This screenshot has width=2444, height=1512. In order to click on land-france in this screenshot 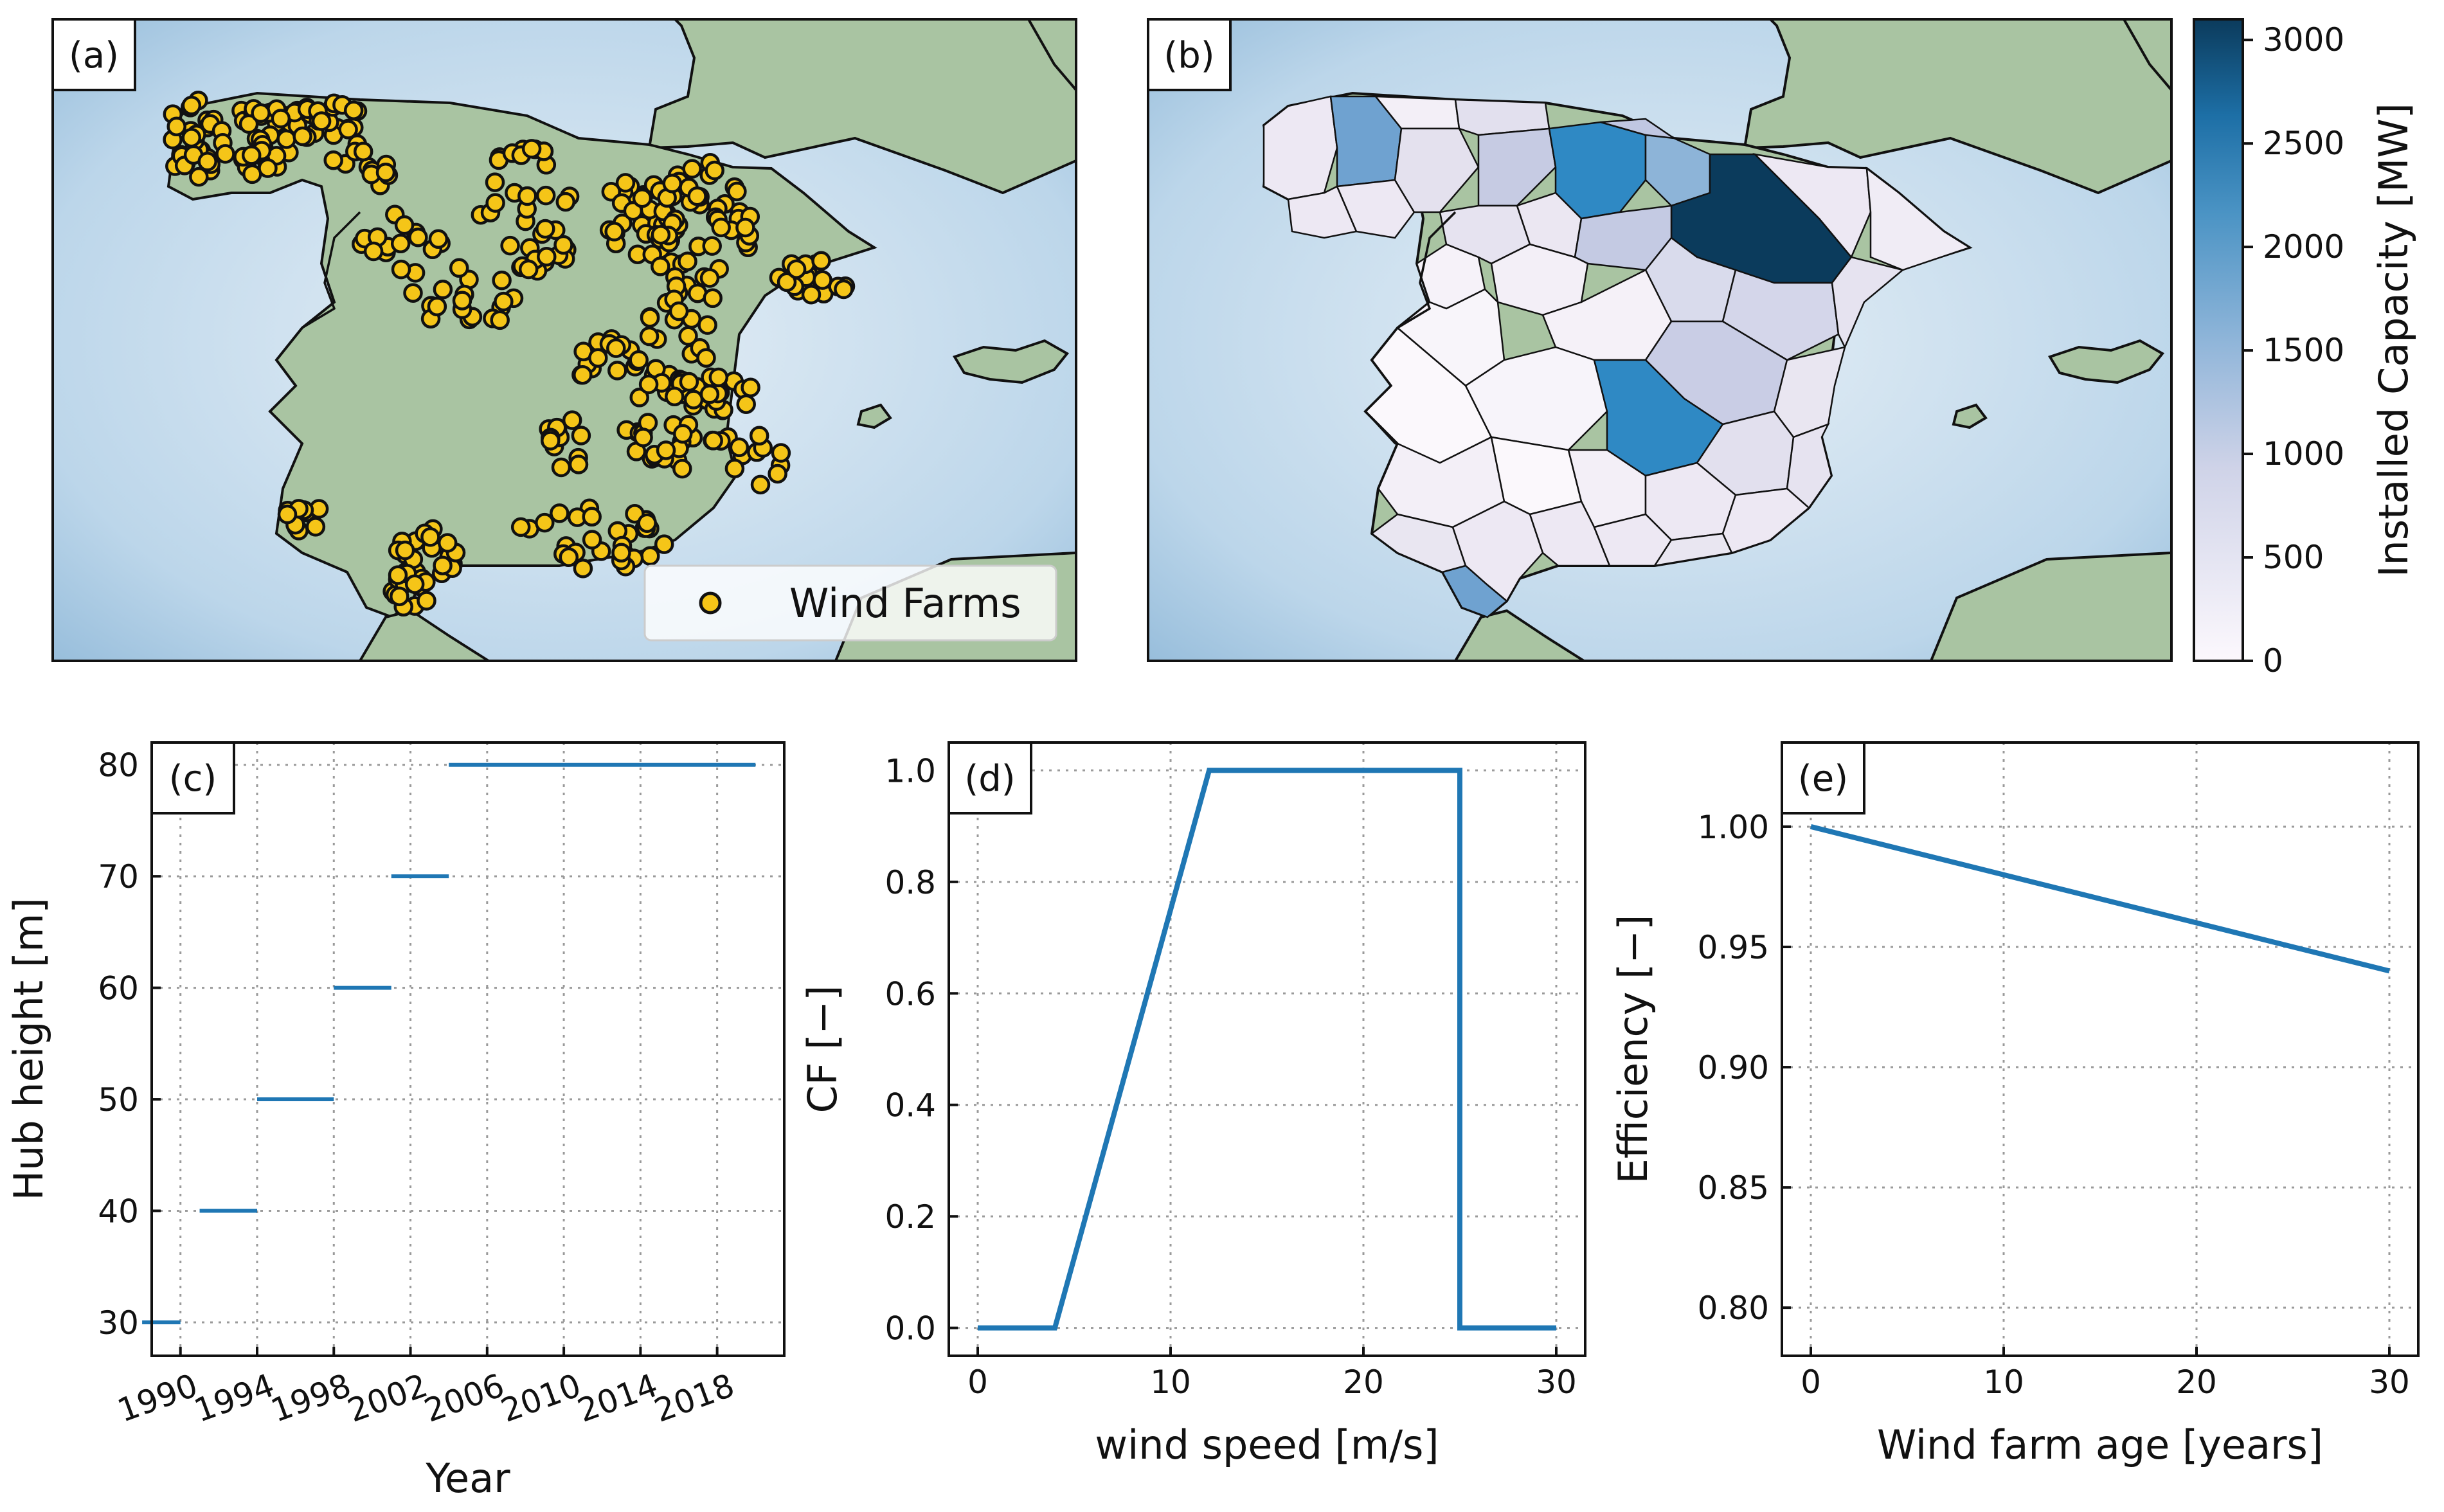, I will do `click(1957, 107)`.